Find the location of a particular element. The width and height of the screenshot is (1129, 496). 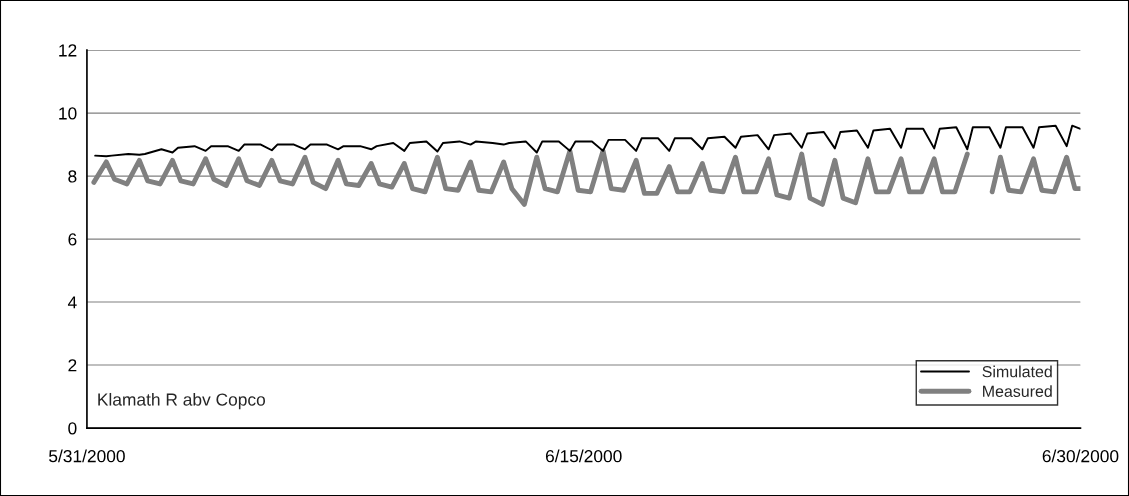

x-tick-label: 6/15/2000 is located at coordinates (583, 456).